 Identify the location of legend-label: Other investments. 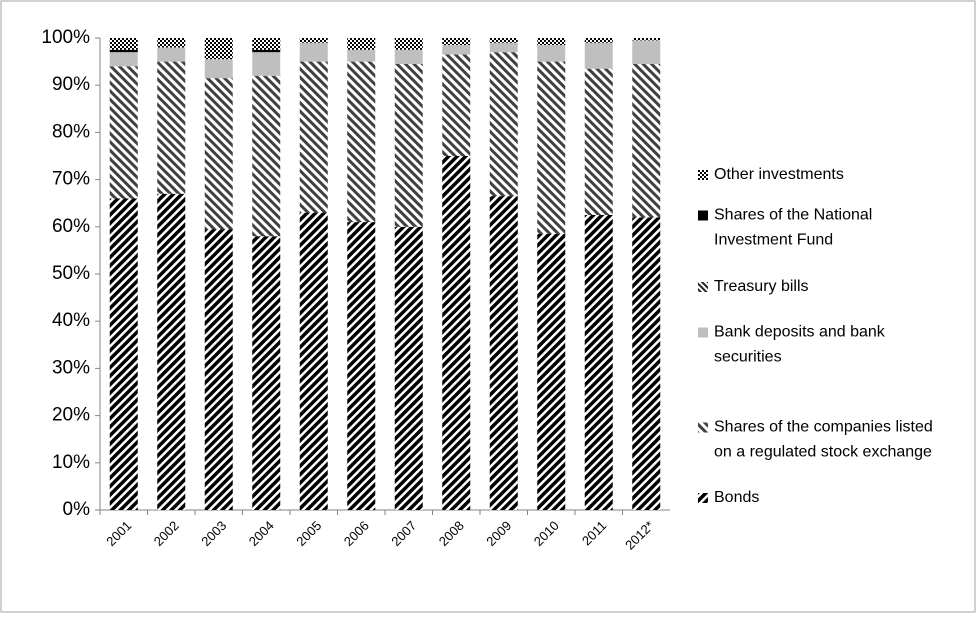
(779, 174).